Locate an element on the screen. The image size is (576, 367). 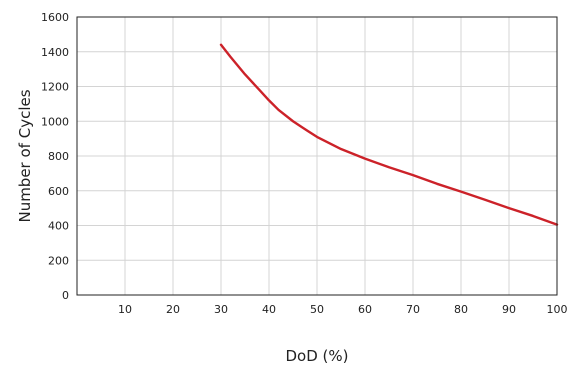
y-tick-label: 1200 is located at coordinates (55, 87).